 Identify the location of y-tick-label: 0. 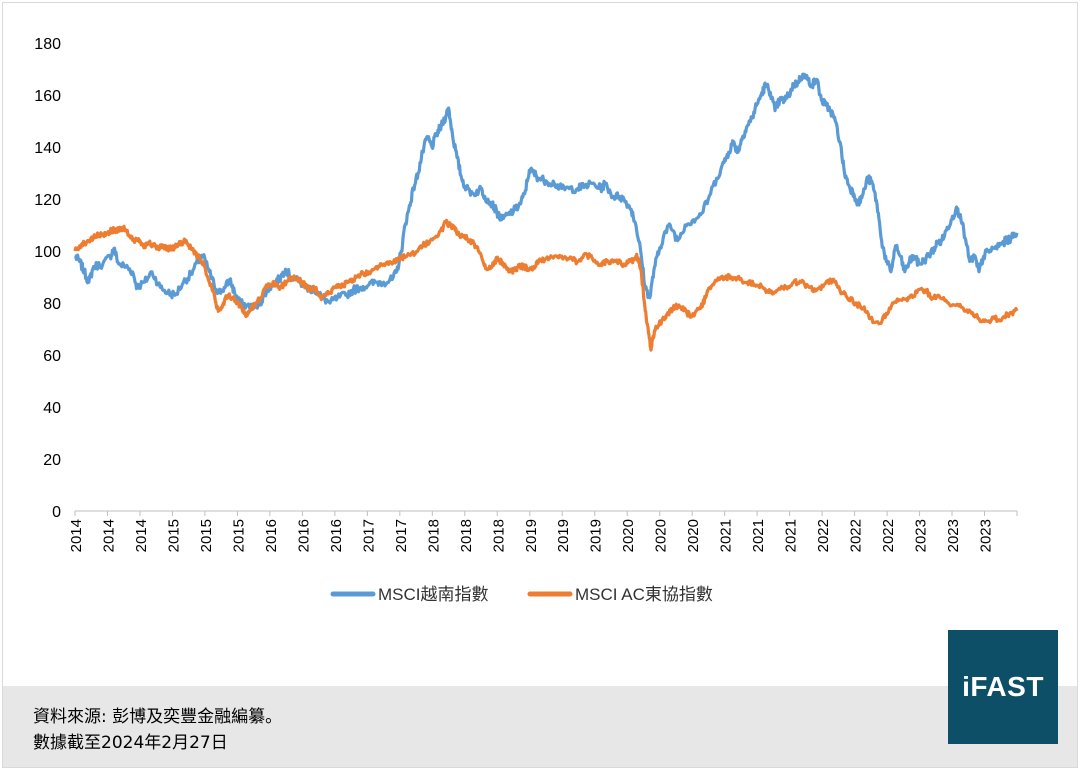
(56, 512).